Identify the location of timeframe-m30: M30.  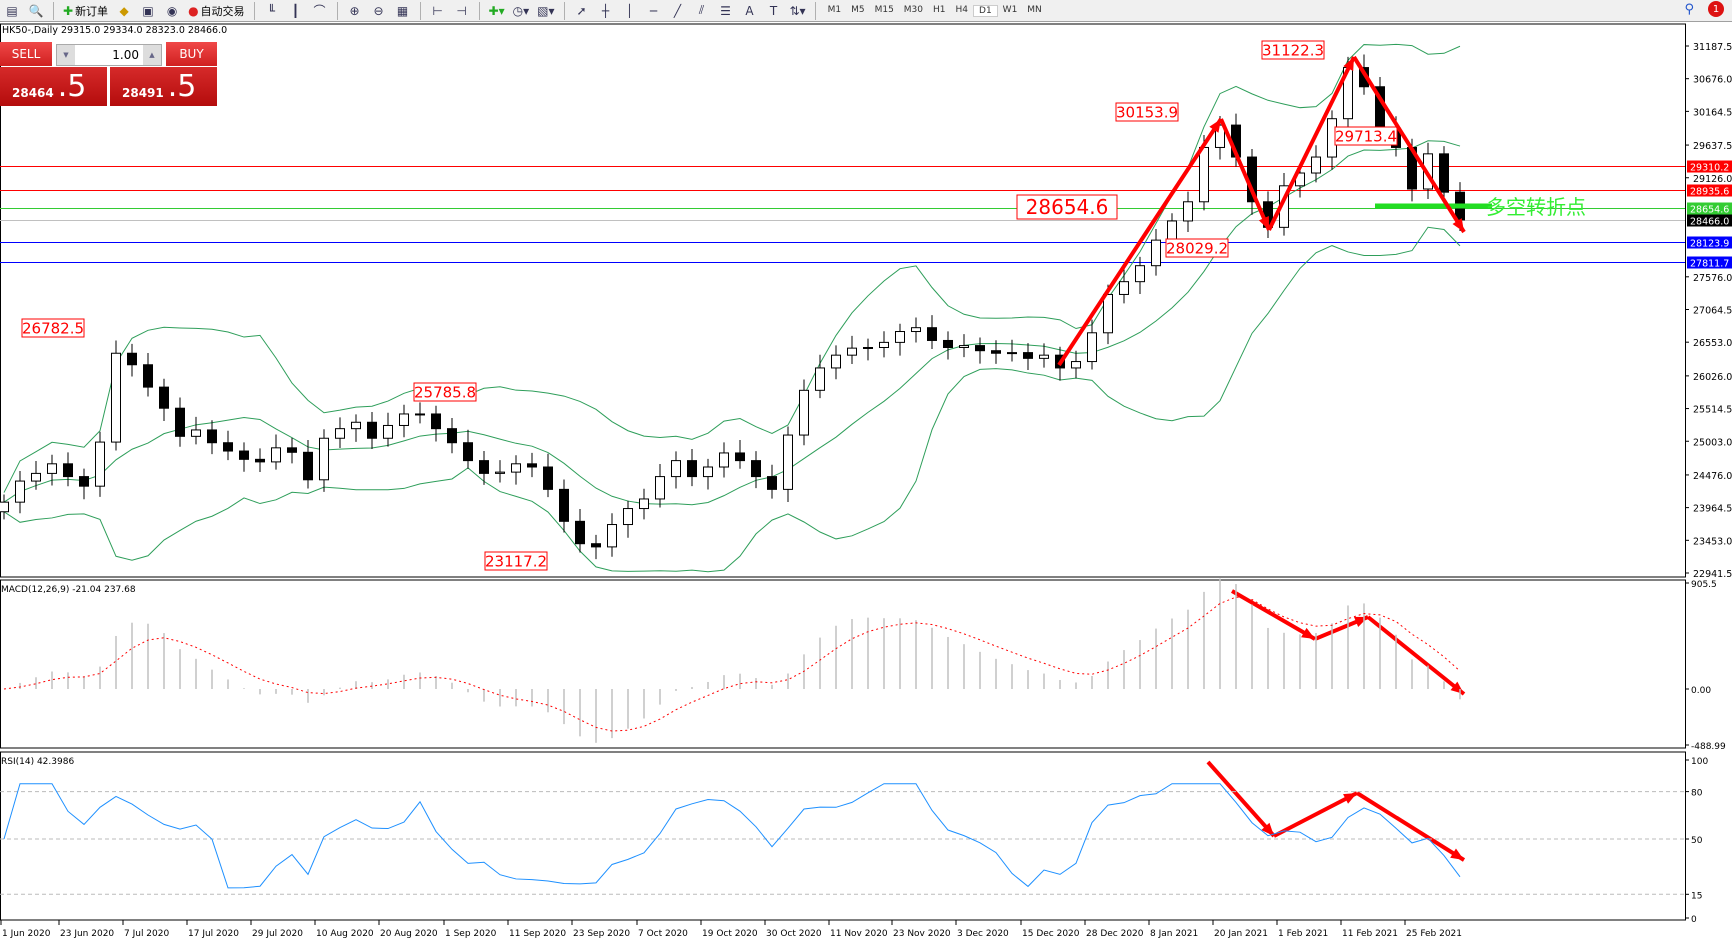
(913, 9).